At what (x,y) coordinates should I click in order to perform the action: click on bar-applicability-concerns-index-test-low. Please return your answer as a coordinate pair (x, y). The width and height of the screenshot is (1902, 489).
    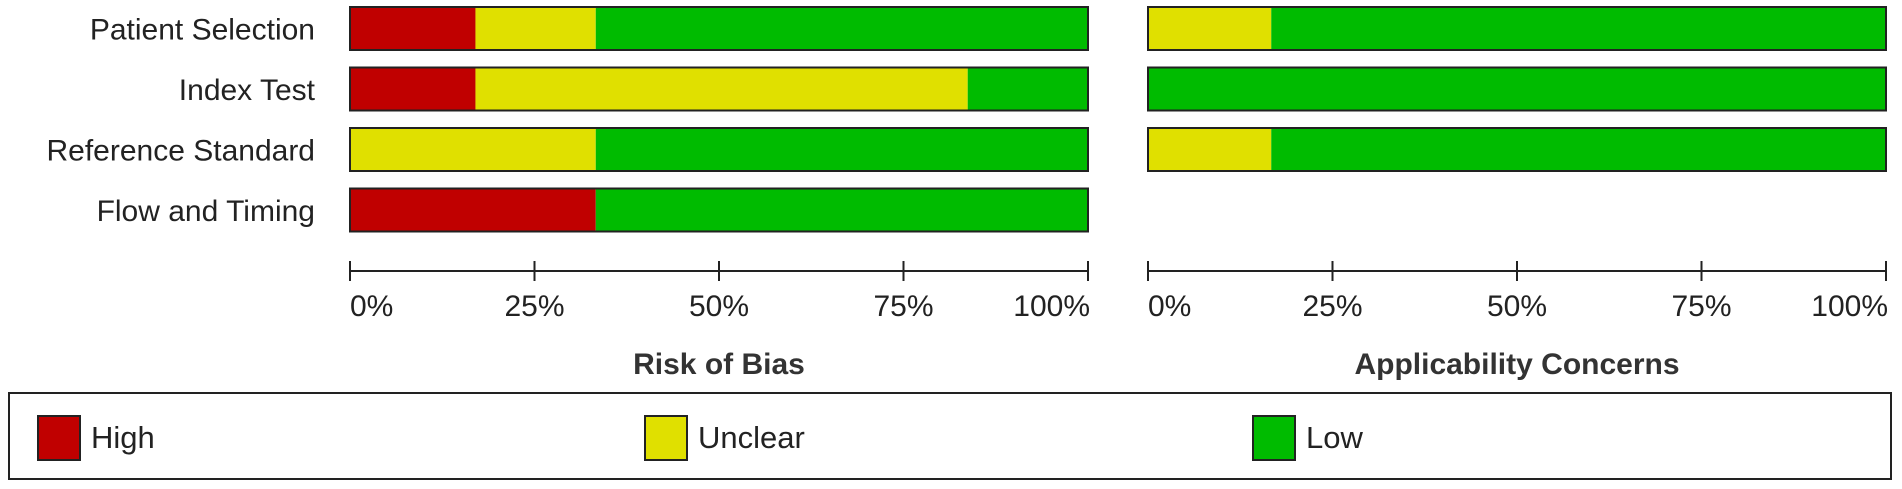
    Looking at the image, I should click on (1517, 89).